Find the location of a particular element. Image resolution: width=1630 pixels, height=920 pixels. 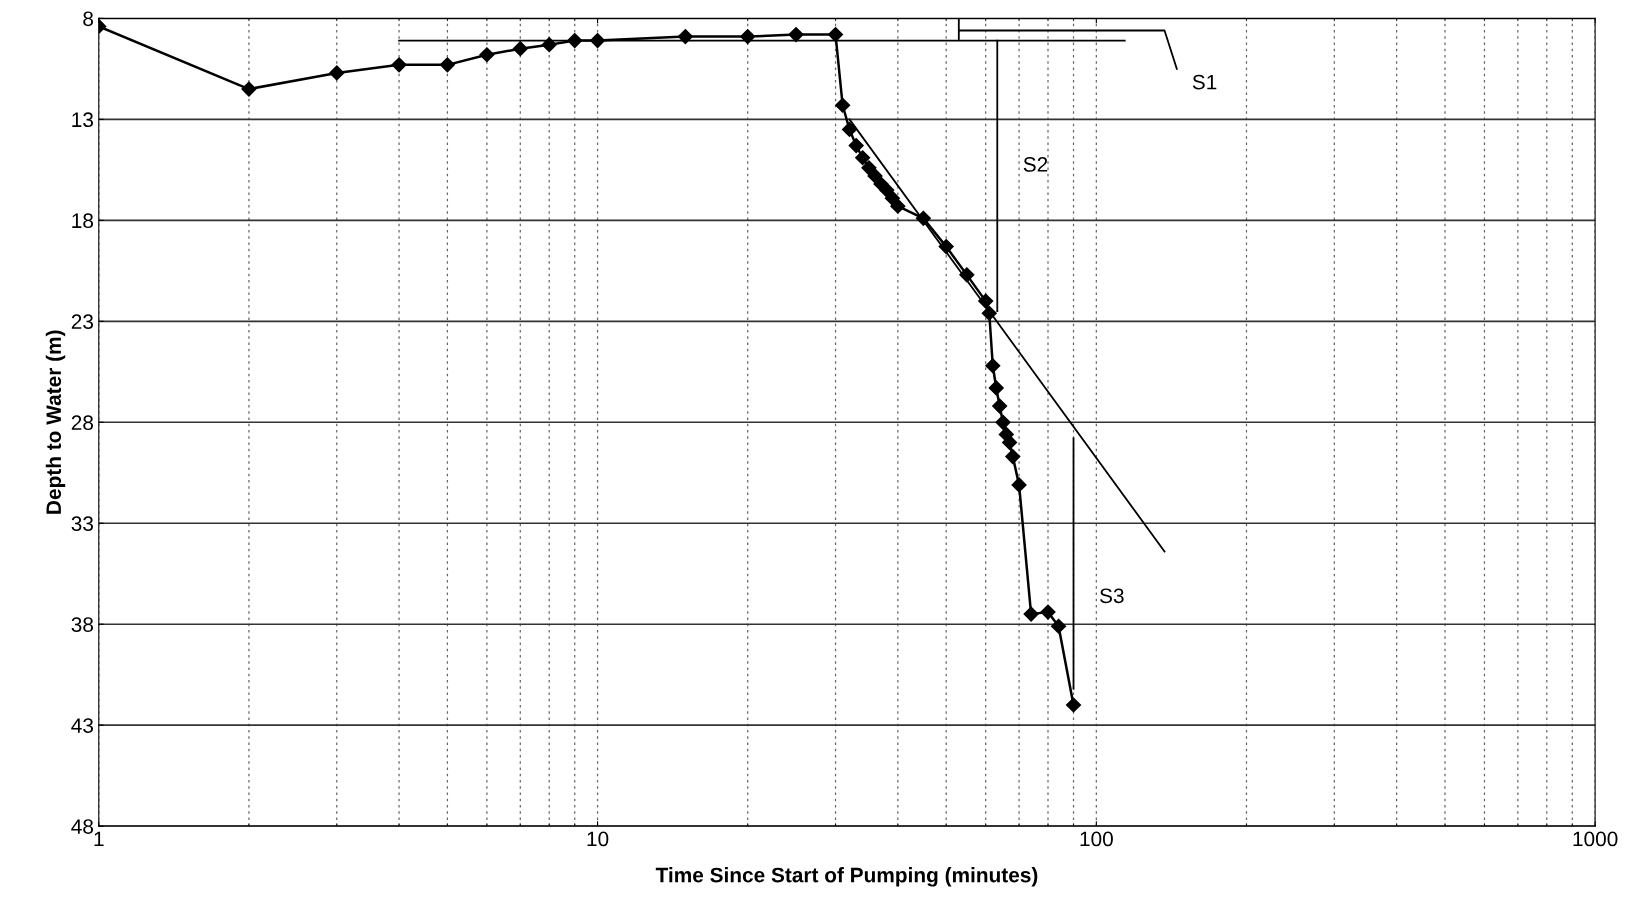

y-tick-label: 8 is located at coordinates (88, 19).